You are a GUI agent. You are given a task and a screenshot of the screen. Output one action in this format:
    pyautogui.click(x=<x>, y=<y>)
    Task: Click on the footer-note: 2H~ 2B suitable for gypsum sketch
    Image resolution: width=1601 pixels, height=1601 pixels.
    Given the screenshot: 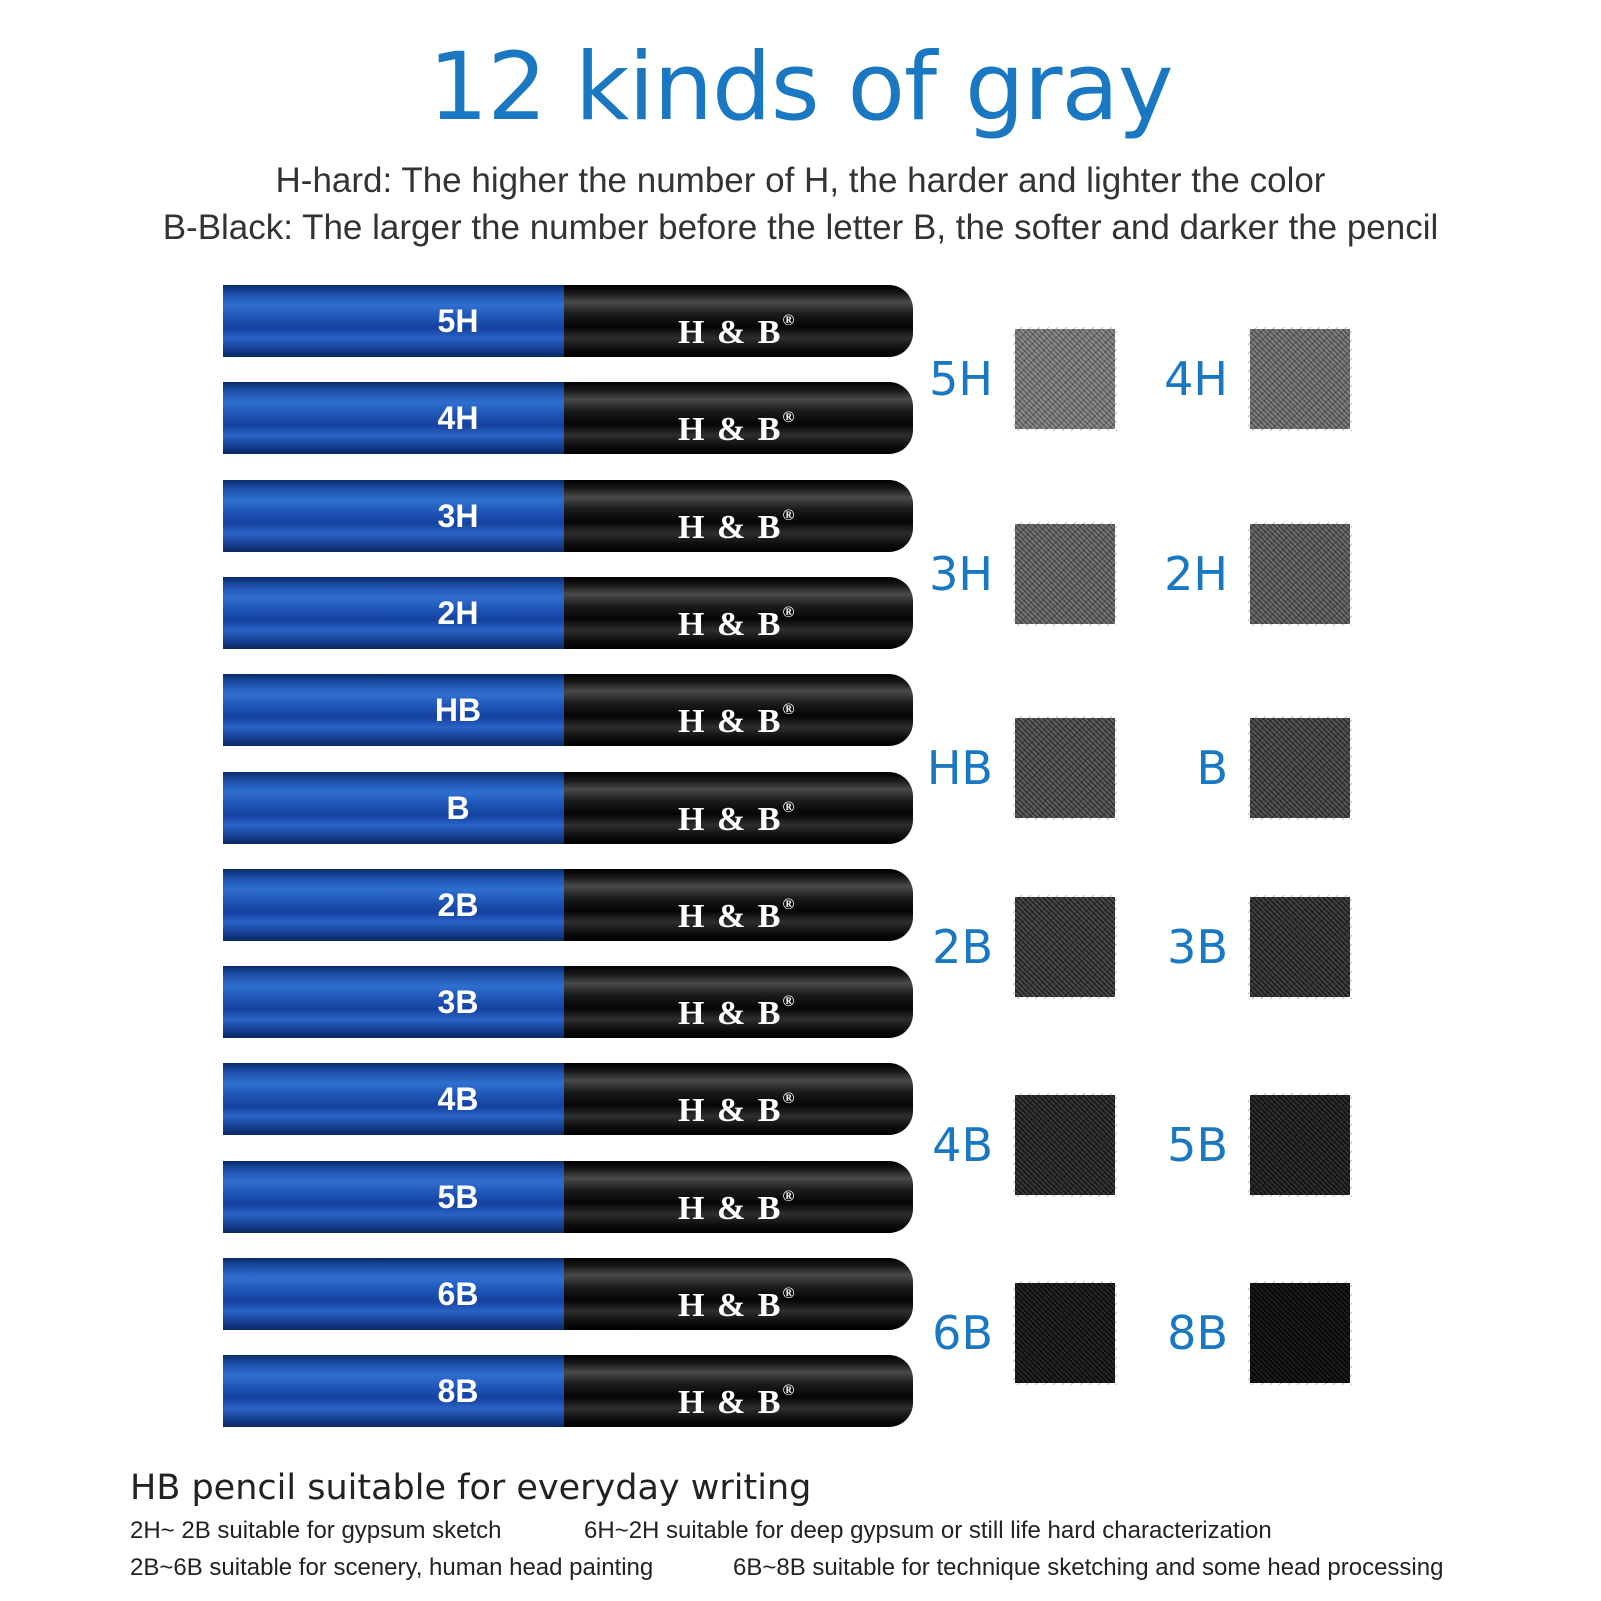 What is the action you would take?
    pyautogui.click(x=316, y=1530)
    